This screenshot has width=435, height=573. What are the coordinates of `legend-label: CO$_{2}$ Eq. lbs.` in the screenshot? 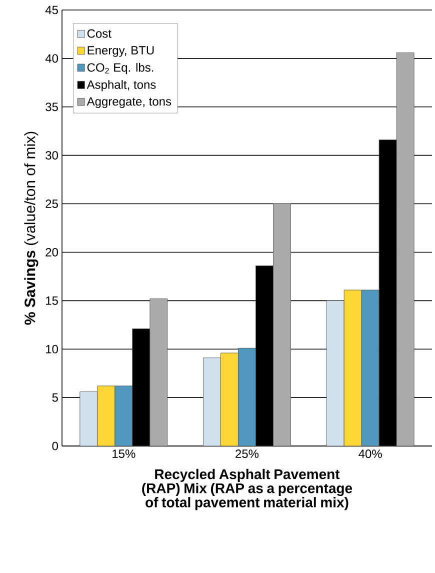 It's located at (120, 68).